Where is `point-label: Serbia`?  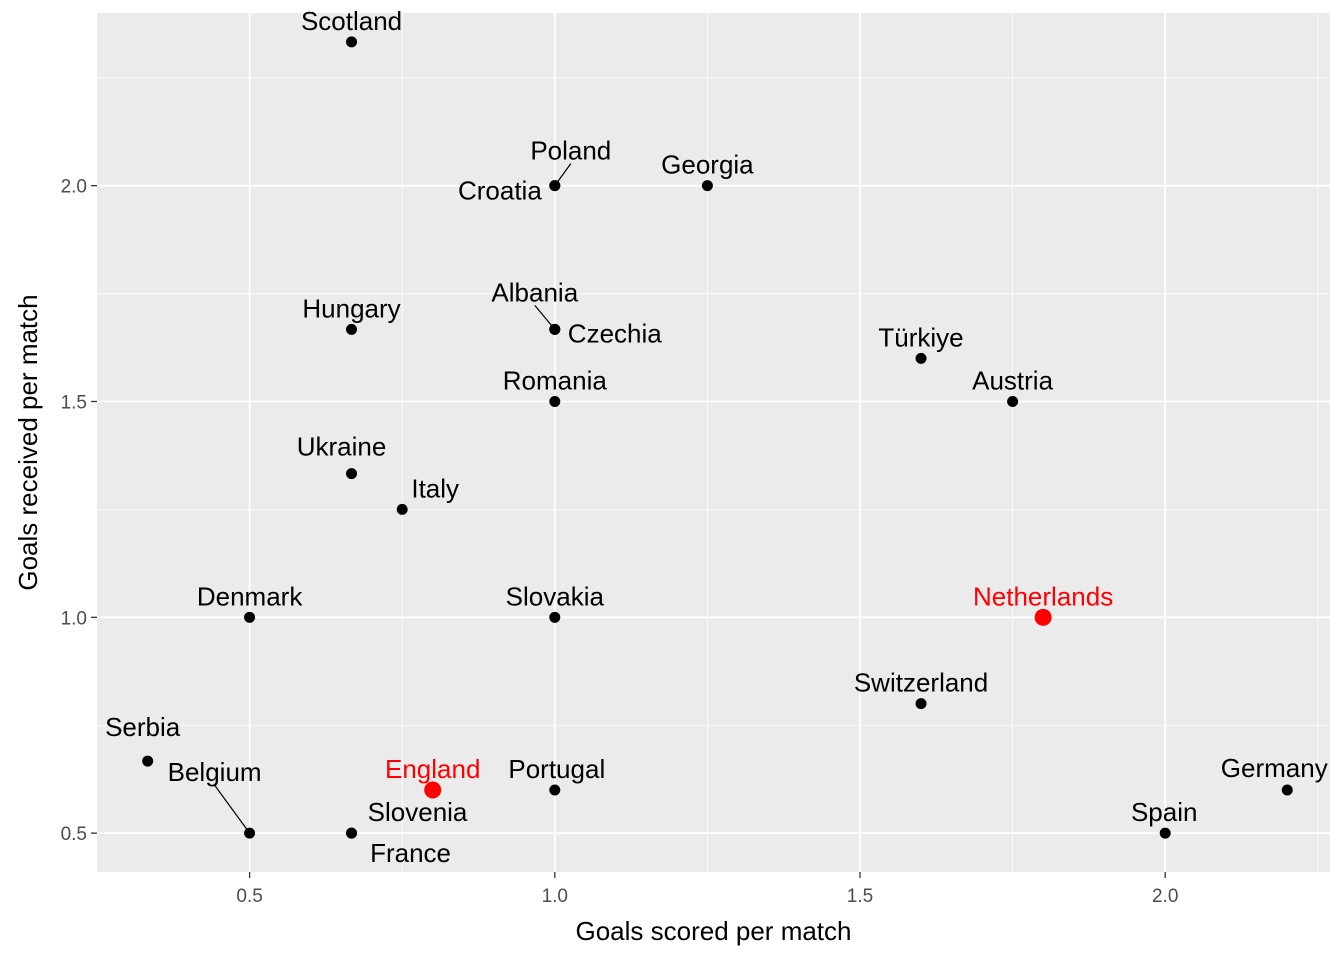
point-label: Serbia is located at coordinates (143, 727).